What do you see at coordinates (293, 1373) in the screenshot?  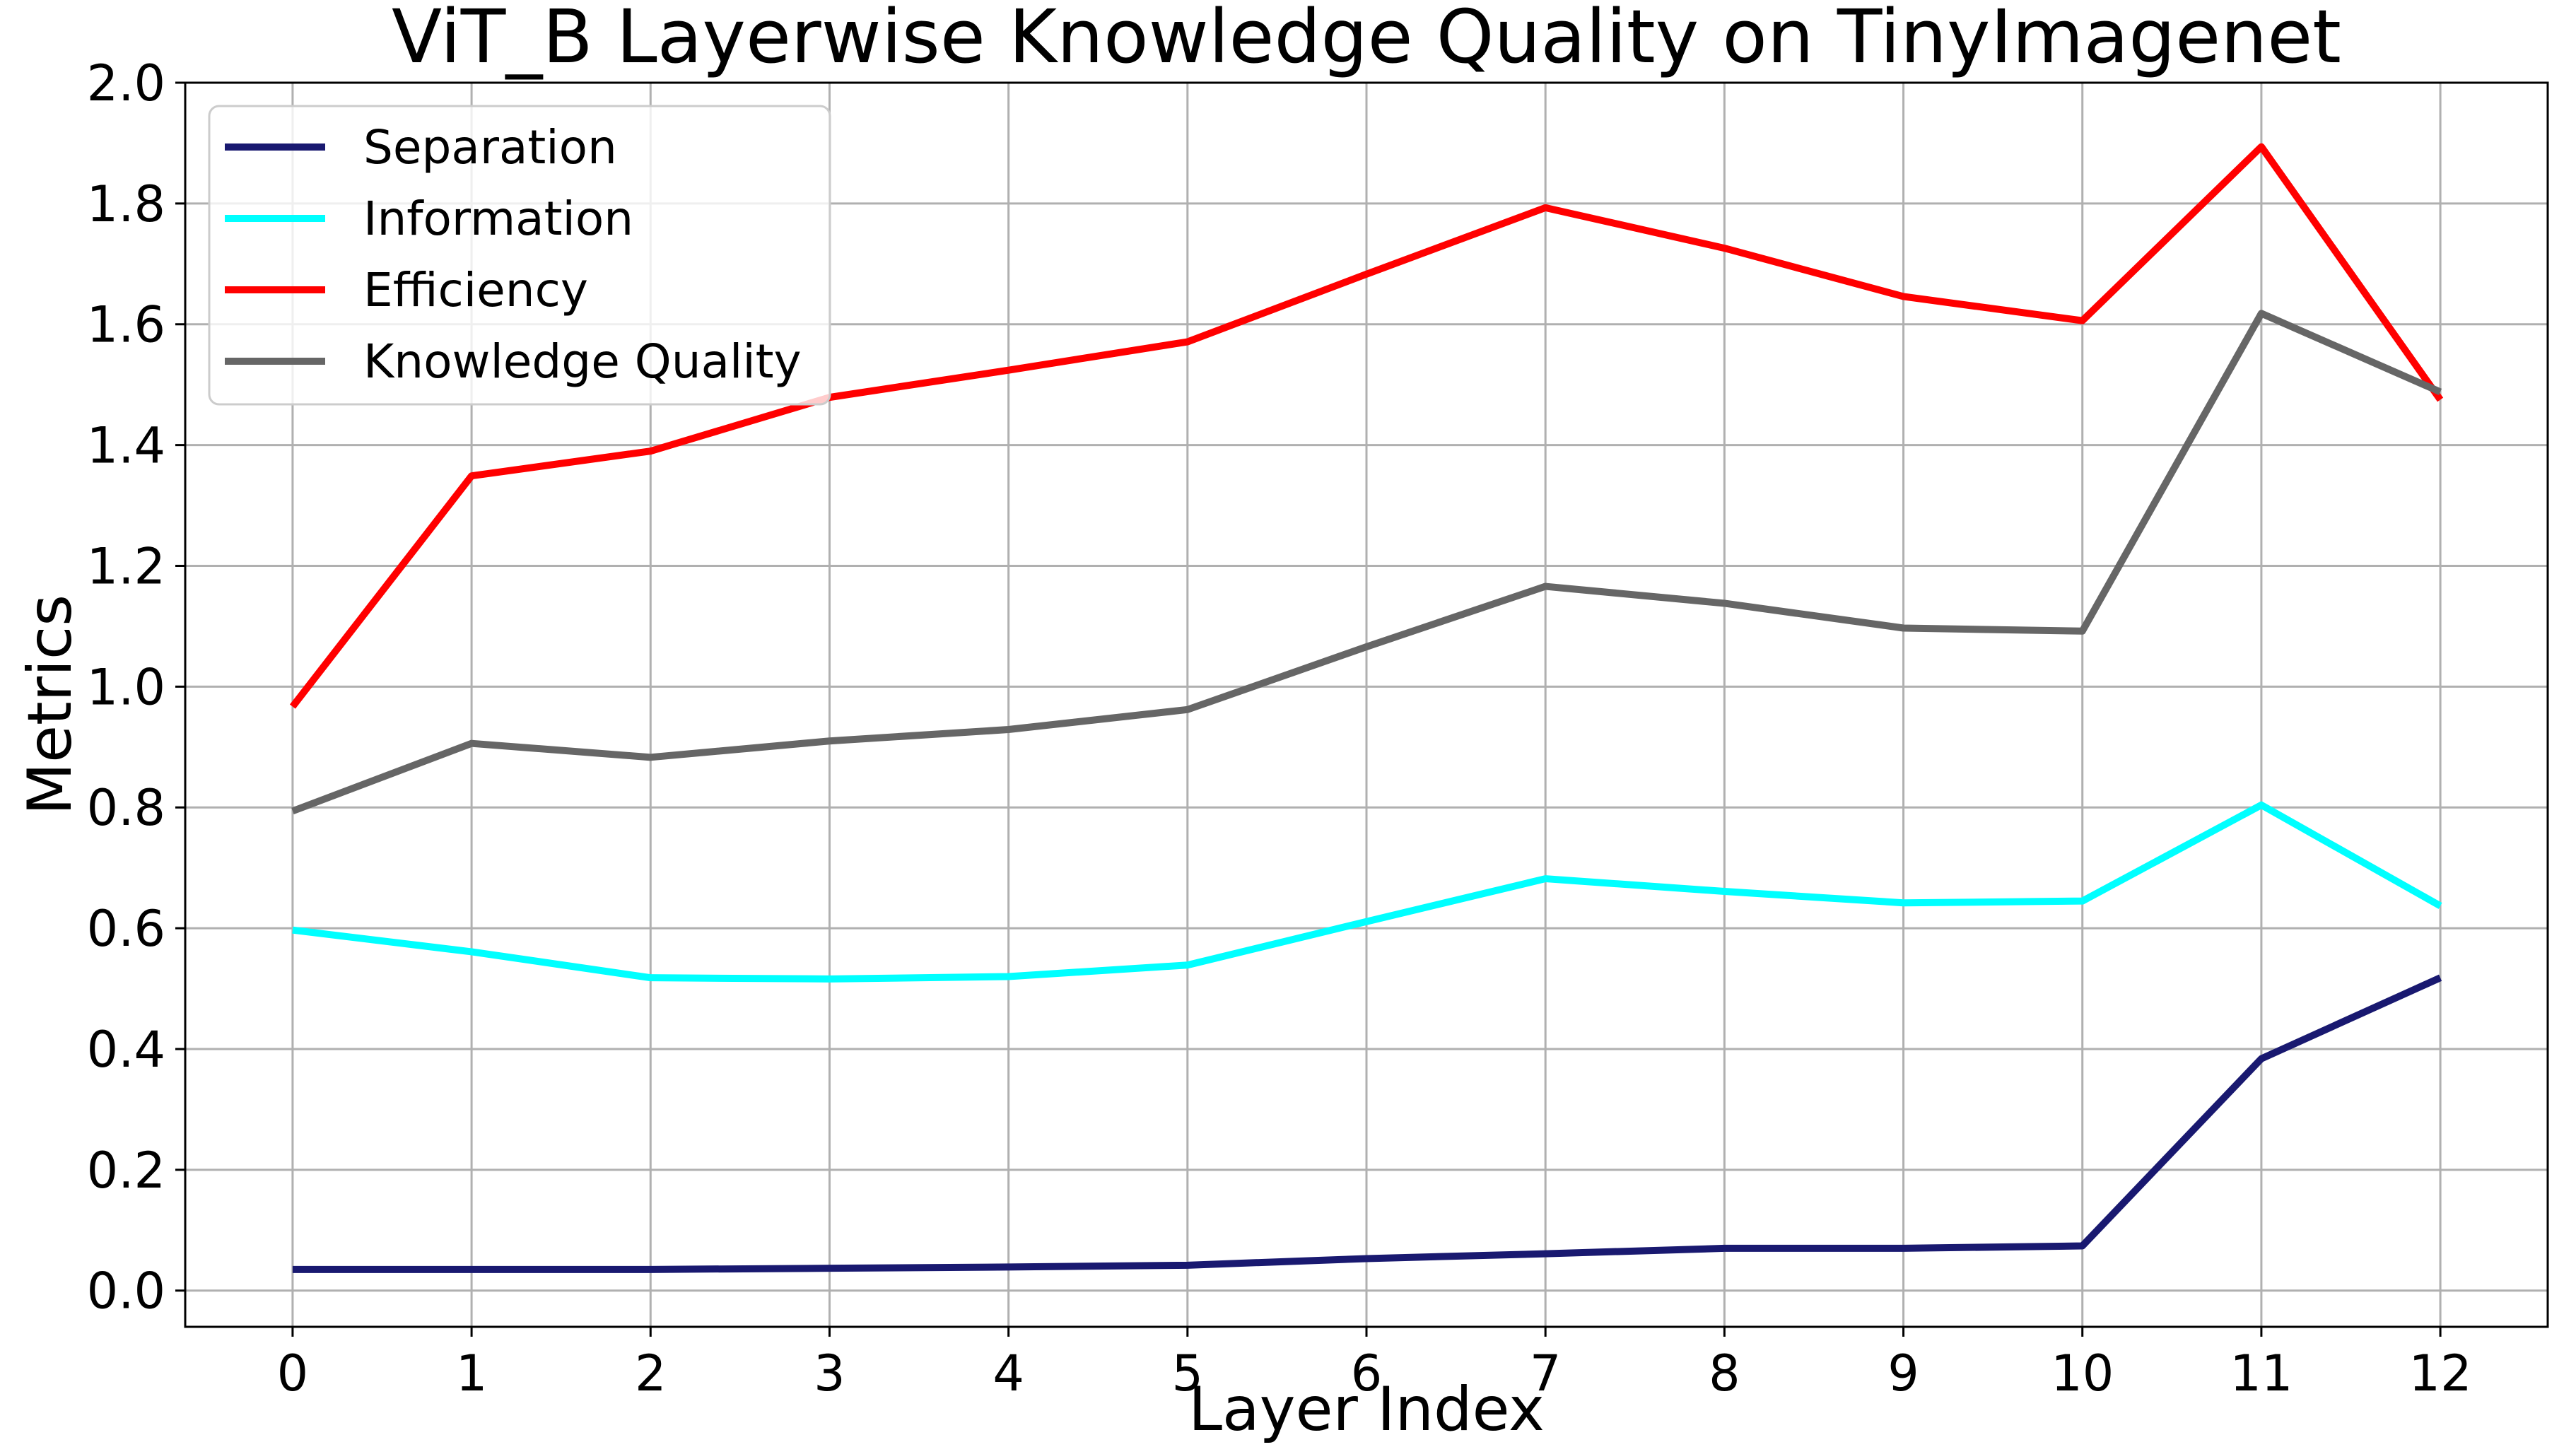 I see `x-tick-label: 0` at bounding box center [293, 1373].